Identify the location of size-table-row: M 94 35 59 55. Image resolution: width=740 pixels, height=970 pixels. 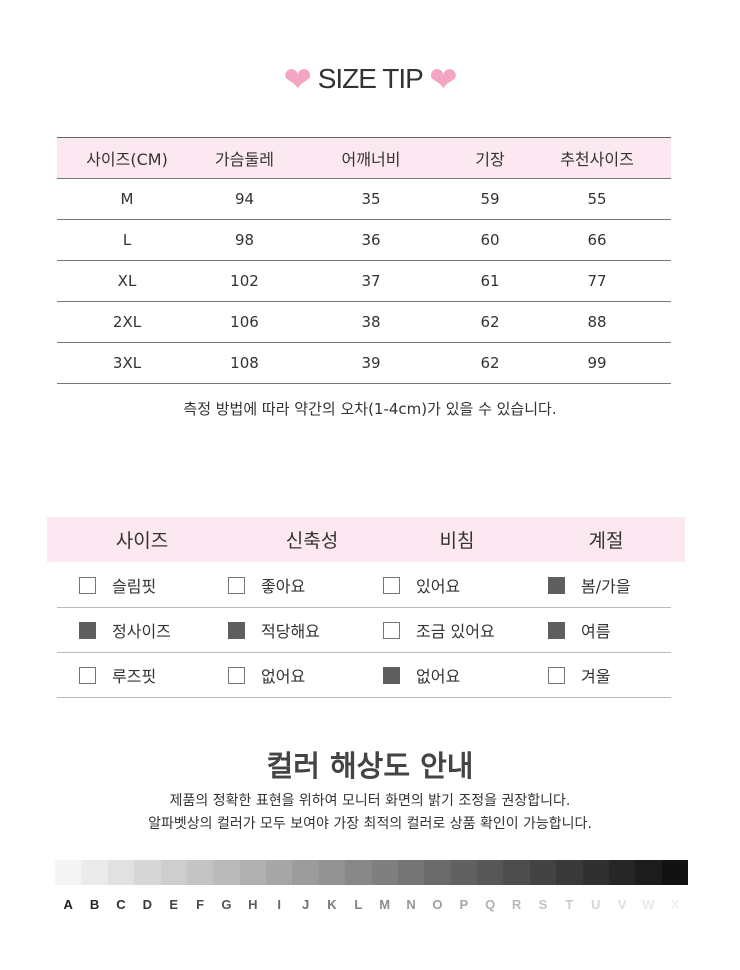
(364, 199).